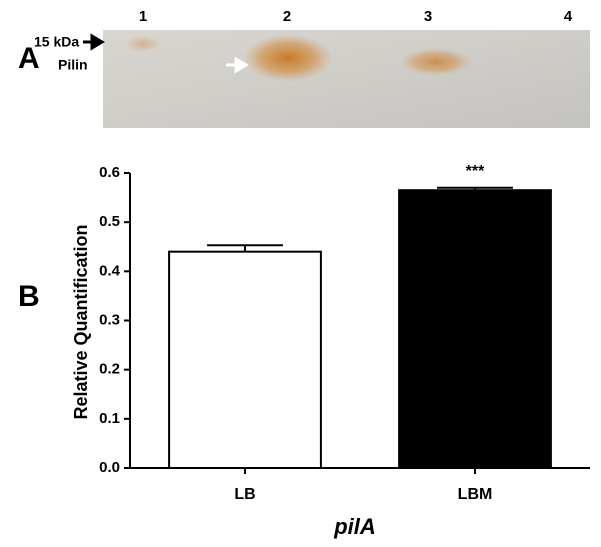 The height and width of the screenshot is (547, 601). What do you see at coordinates (475, 494) in the screenshot?
I see `x-tick-label: LBM` at bounding box center [475, 494].